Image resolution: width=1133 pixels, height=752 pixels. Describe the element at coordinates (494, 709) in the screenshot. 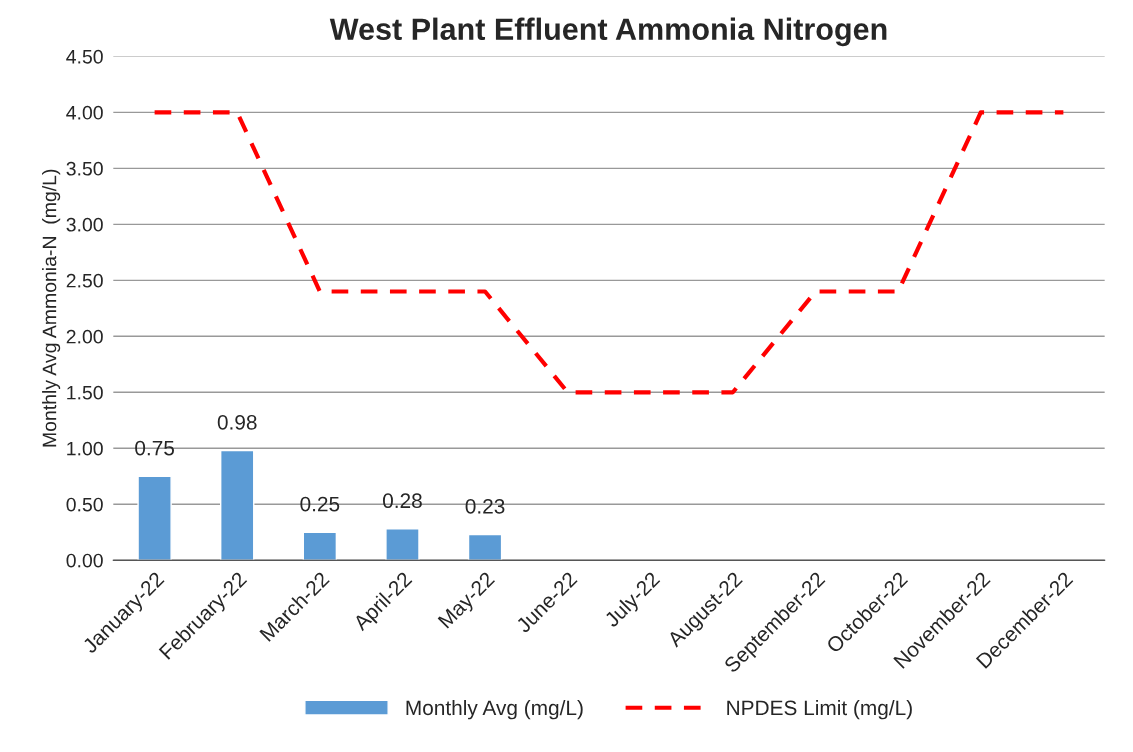

I see `legend-label: Monthly Avg (mg/L)` at that location.